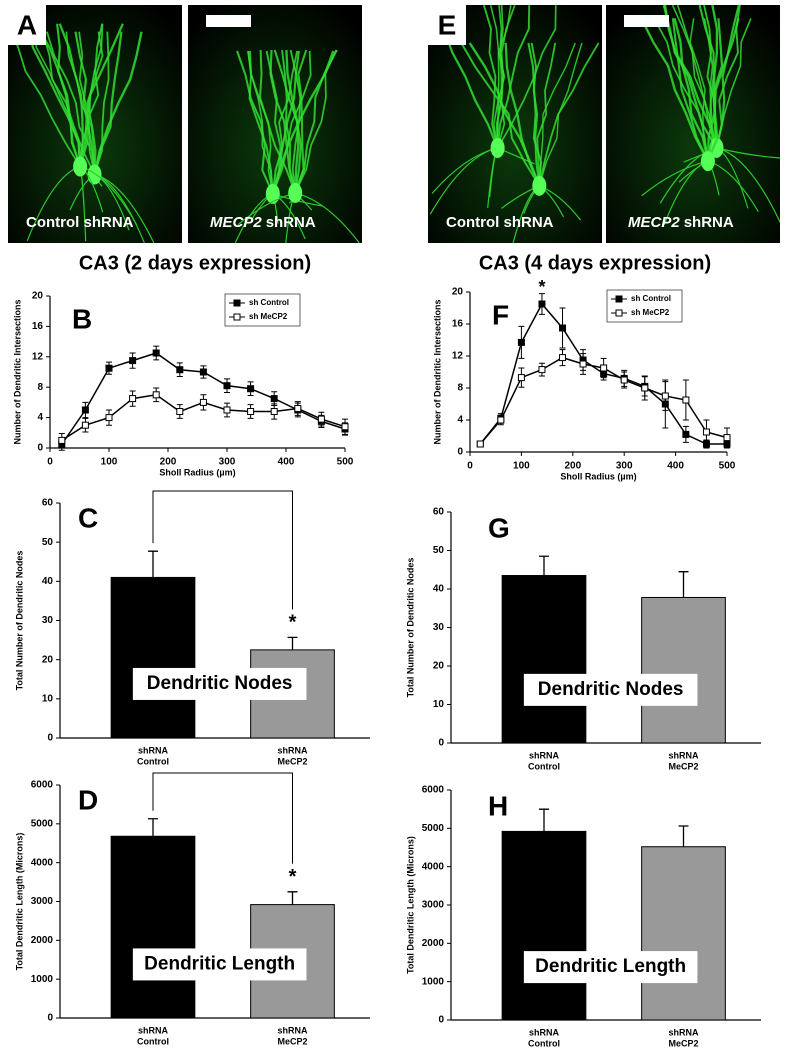  What do you see at coordinates (42, 940) in the screenshot?
I see `y-tick-label: 2000` at bounding box center [42, 940].